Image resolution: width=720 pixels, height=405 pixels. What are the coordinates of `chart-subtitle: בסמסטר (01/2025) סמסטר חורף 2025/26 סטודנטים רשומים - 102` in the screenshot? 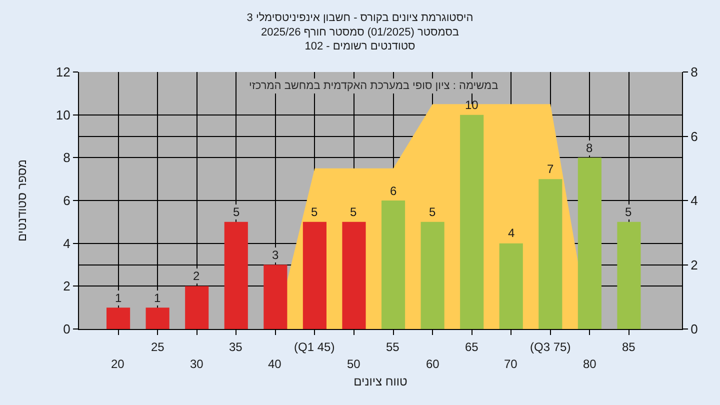 It's located at (360, 39).